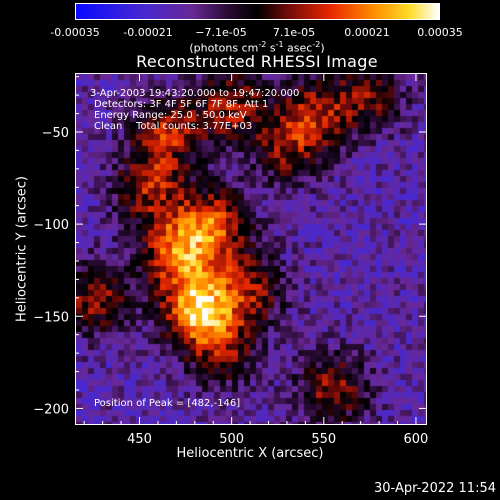  Describe the element at coordinates (75, 32) in the screenshot. I see `colorbar-tick: -0.00035` at that location.